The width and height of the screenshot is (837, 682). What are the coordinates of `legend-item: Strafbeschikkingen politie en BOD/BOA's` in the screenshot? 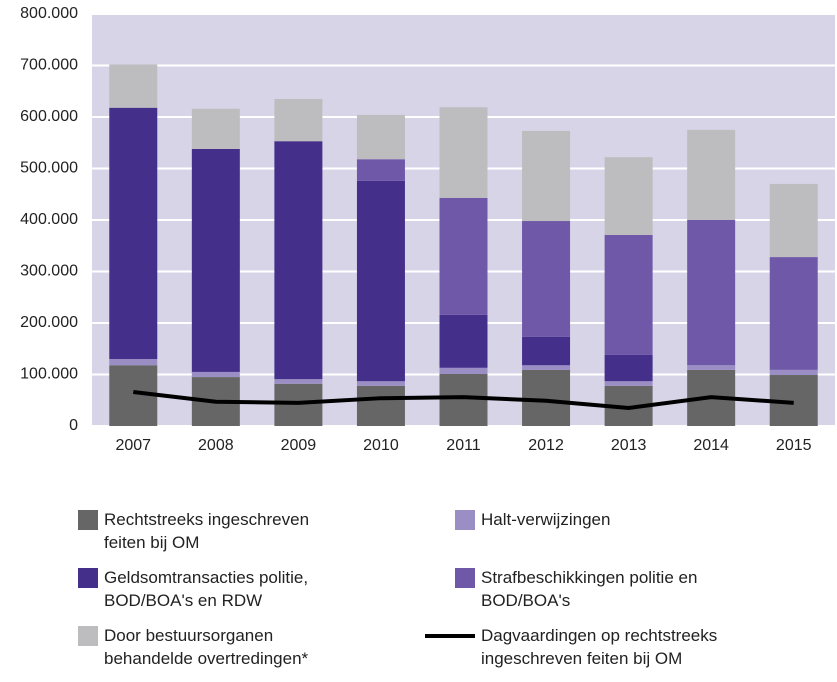 It's located at (588, 589).